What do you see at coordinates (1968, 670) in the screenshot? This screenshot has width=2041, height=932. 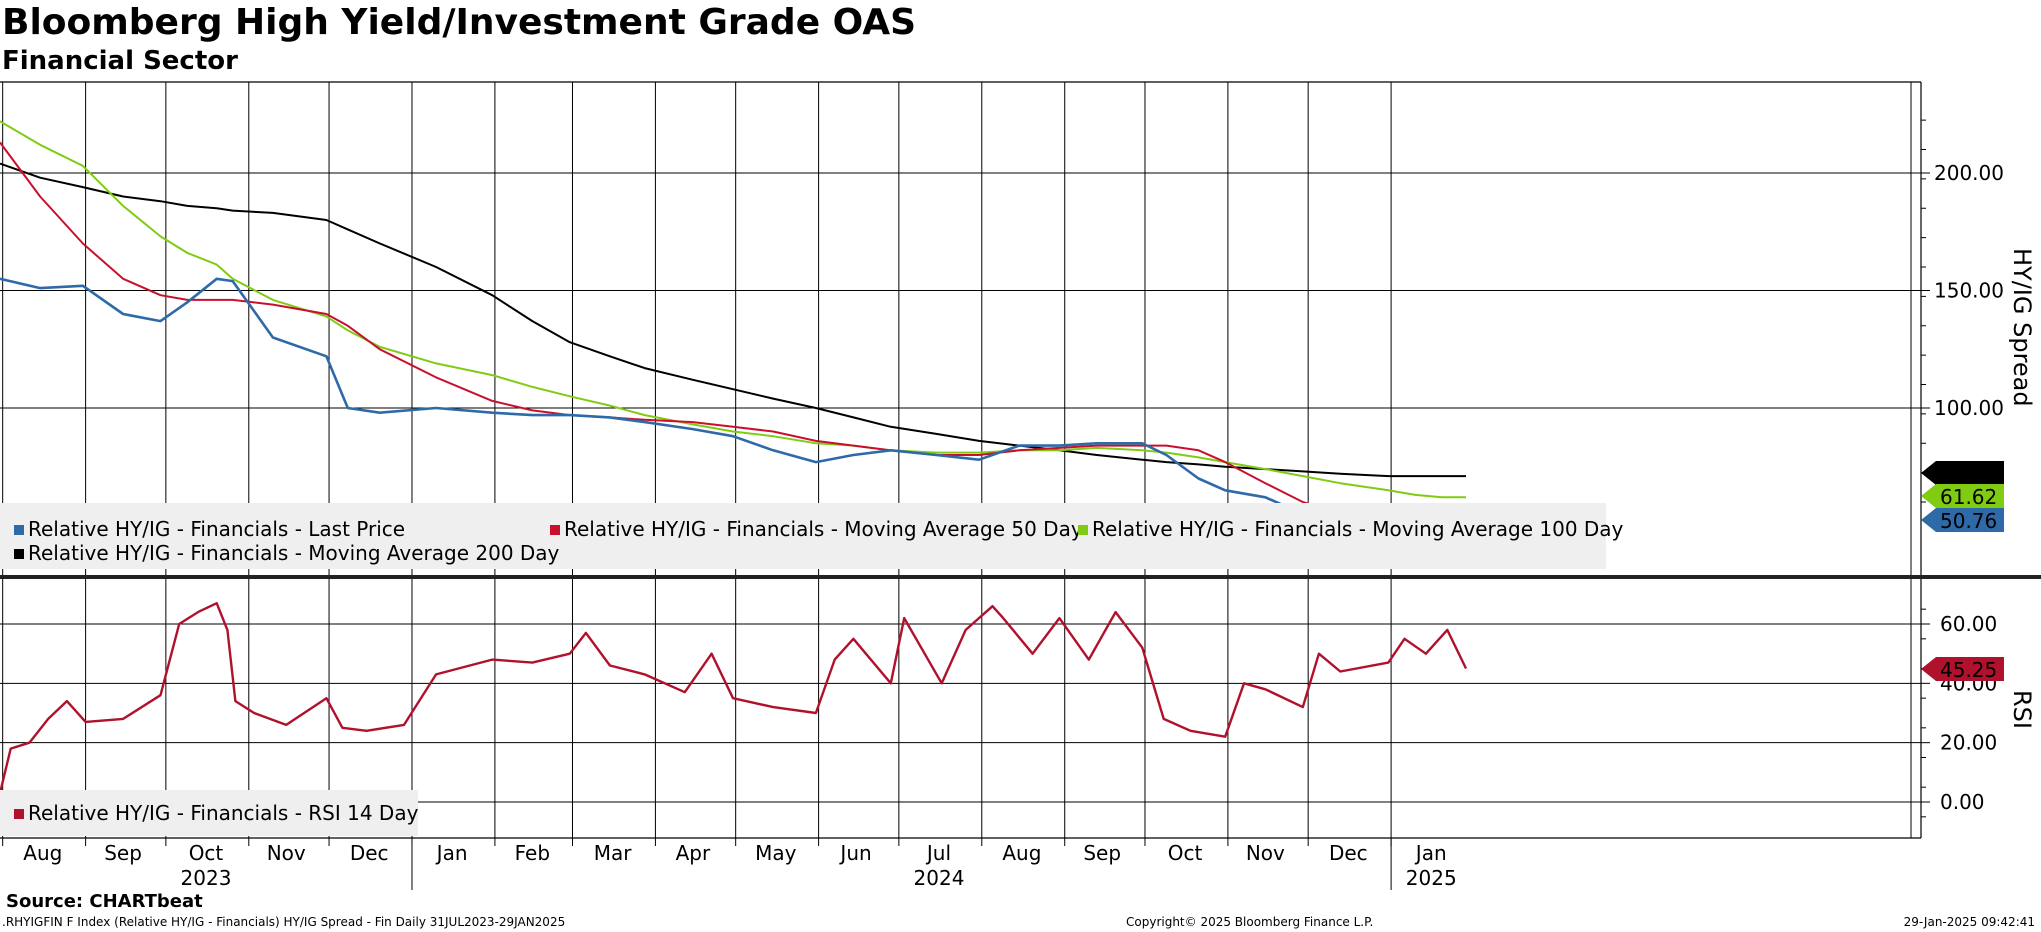 I see `last-value-text-series-rsi: 45.25` at bounding box center [1968, 670].